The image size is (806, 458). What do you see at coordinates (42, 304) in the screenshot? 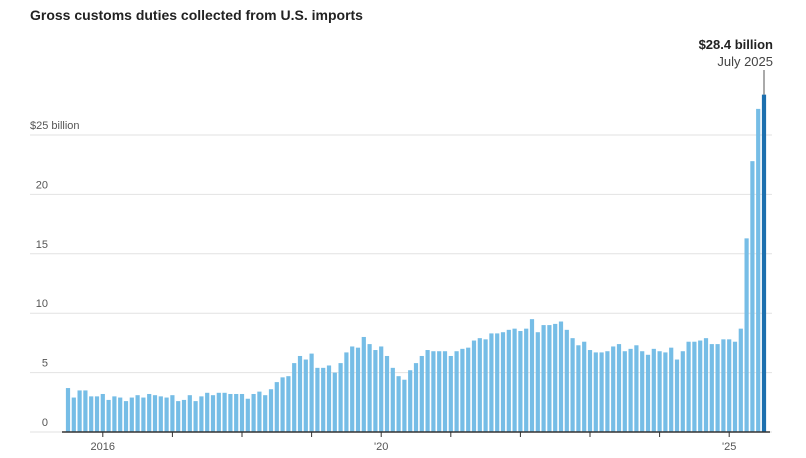
I see `y-tick-label: 10` at bounding box center [42, 304].